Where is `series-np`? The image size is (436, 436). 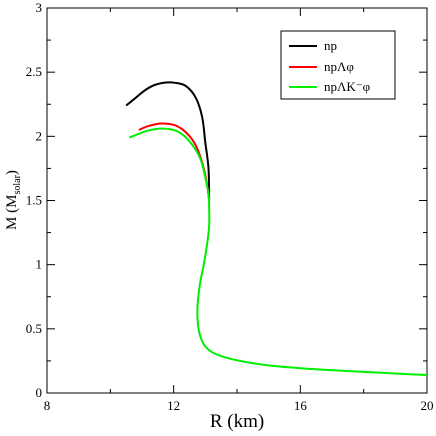 series-np is located at coordinates (168, 141).